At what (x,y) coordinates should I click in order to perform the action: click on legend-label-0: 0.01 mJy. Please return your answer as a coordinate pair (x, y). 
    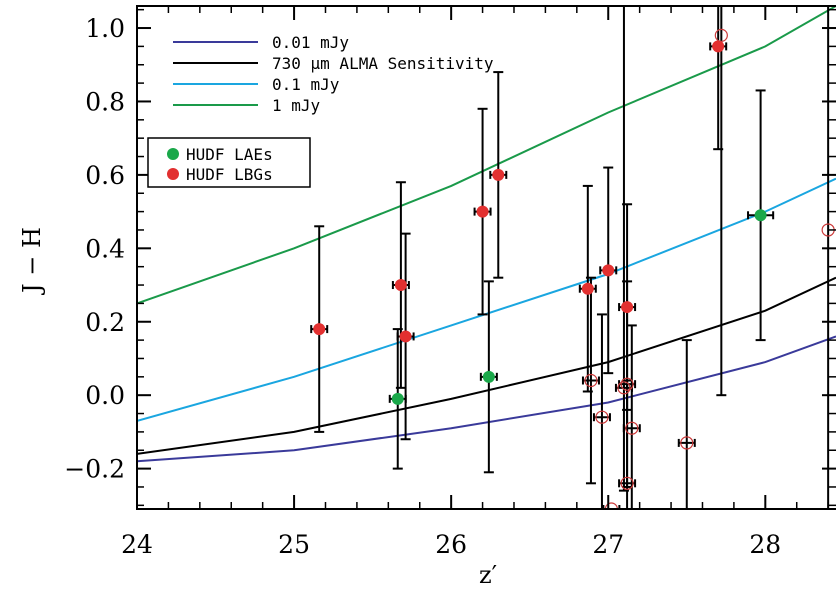
    Looking at the image, I should click on (310, 42).